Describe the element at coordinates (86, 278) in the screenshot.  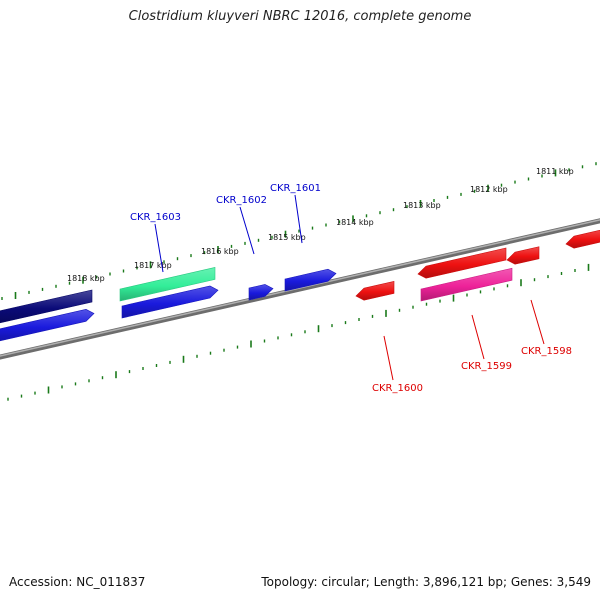
I see `kbp-scale-label: 1818 kbp` at that location.